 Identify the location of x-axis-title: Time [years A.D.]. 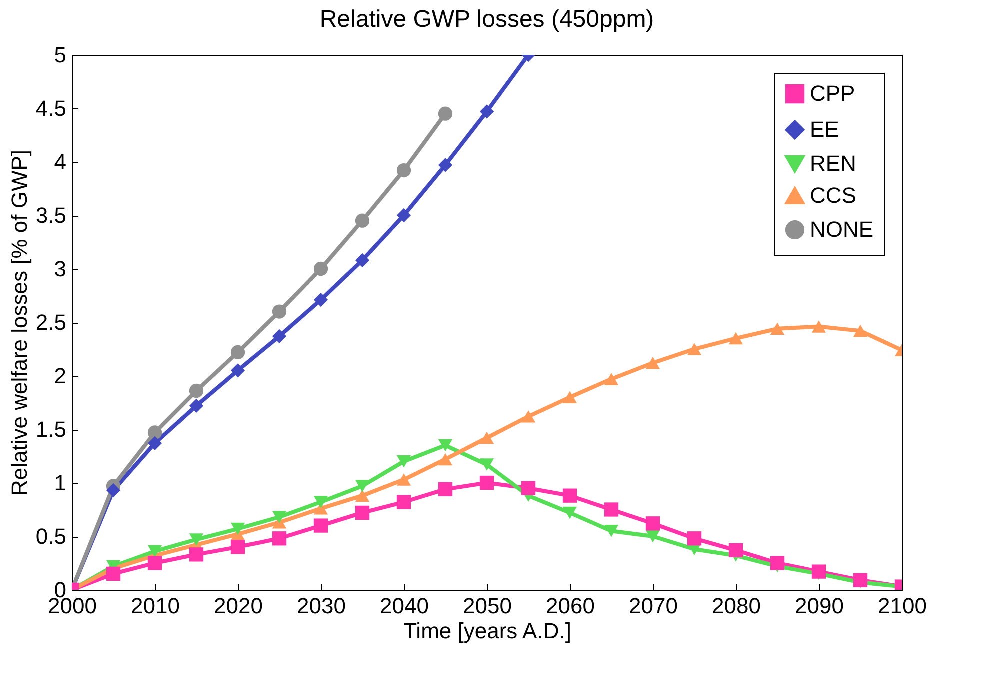
(488, 631).